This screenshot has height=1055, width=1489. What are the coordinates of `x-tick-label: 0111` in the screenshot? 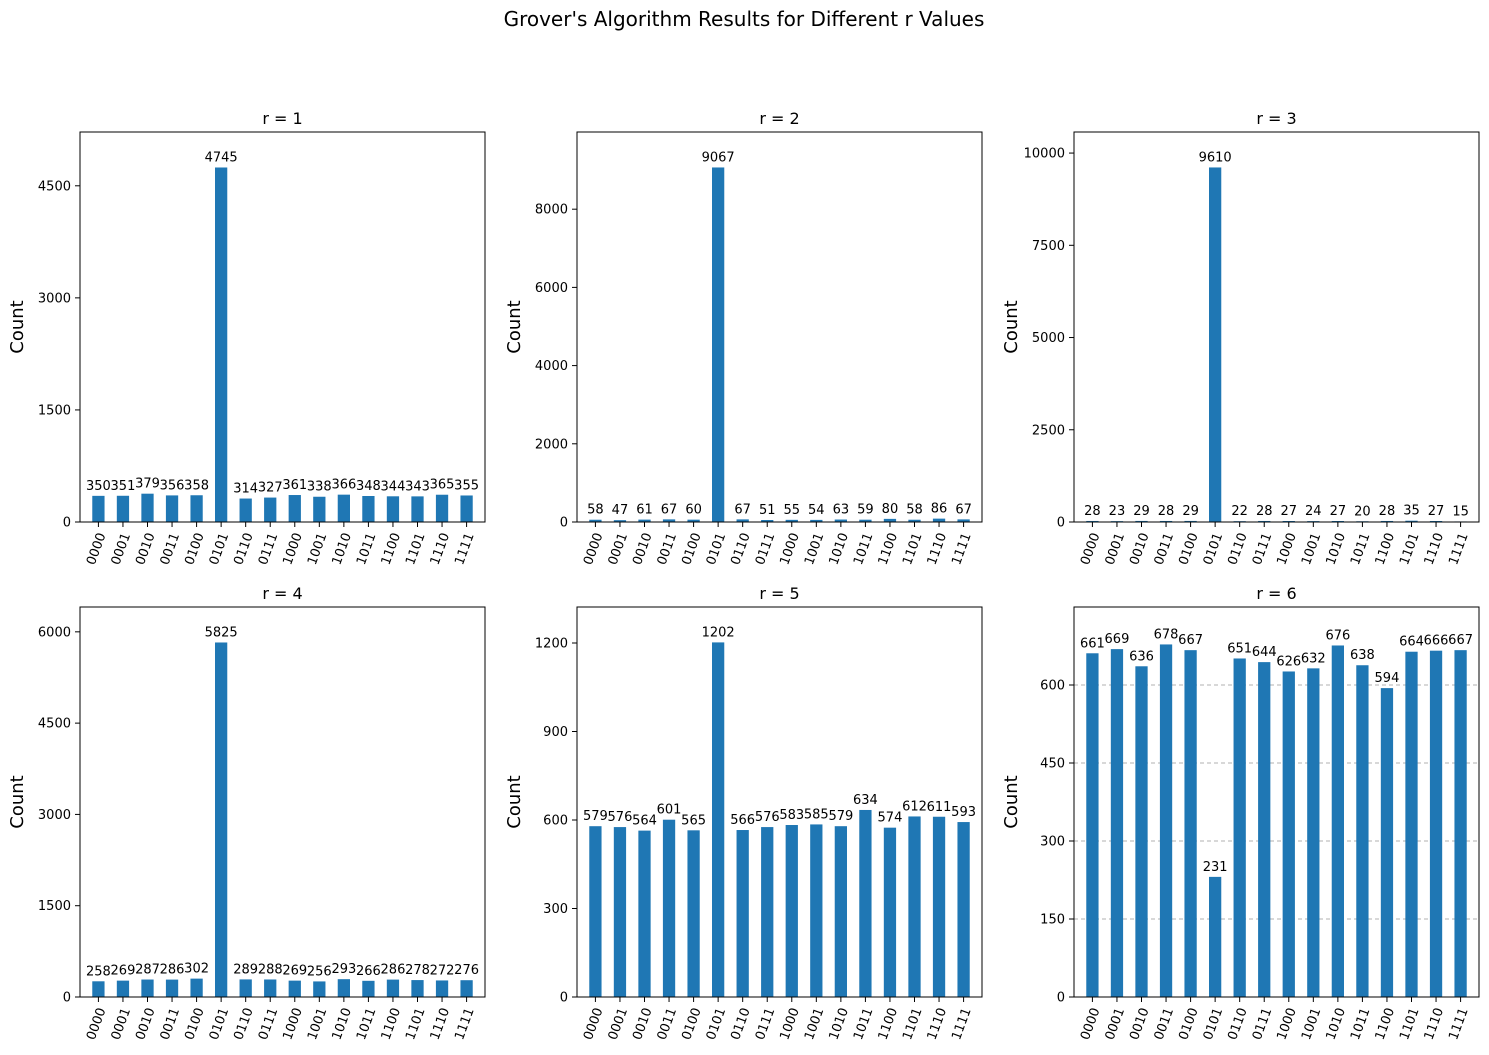 It's located at (268, 1024).